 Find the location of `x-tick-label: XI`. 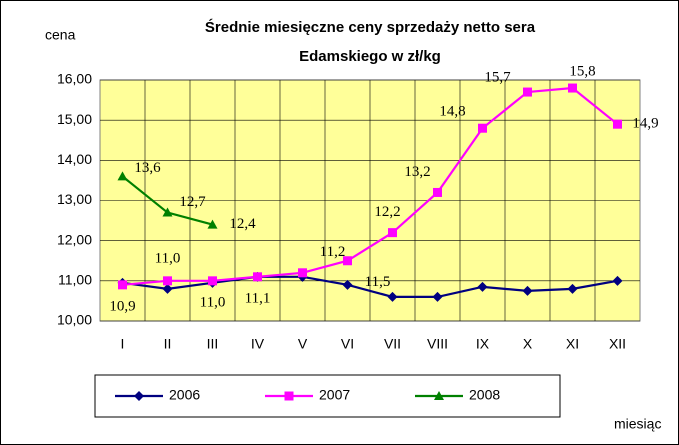

x-tick-label: XI is located at coordinates (572, 344).